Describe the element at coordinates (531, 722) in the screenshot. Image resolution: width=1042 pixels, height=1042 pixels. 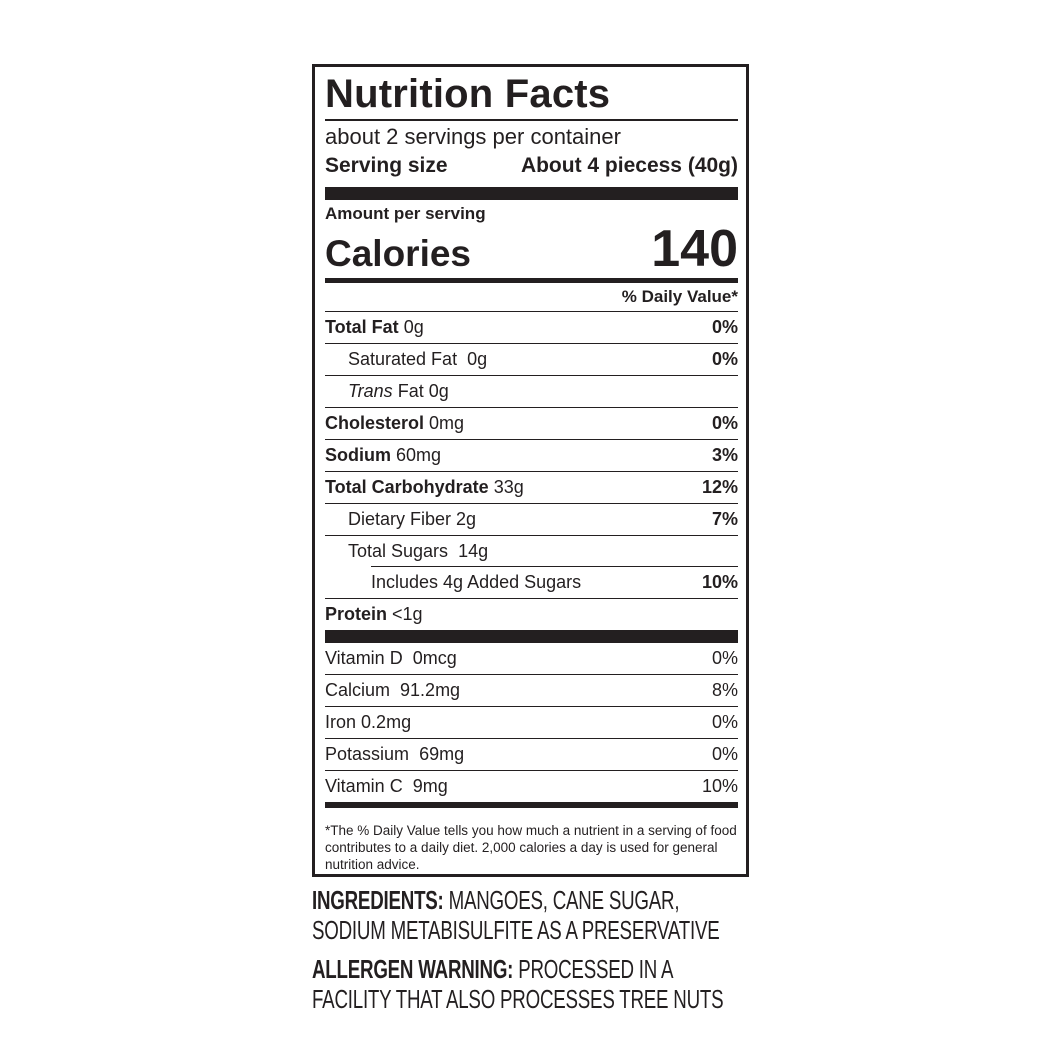
I see `vitamin-row-iron: Iron 0.2mg 0%` at that location.